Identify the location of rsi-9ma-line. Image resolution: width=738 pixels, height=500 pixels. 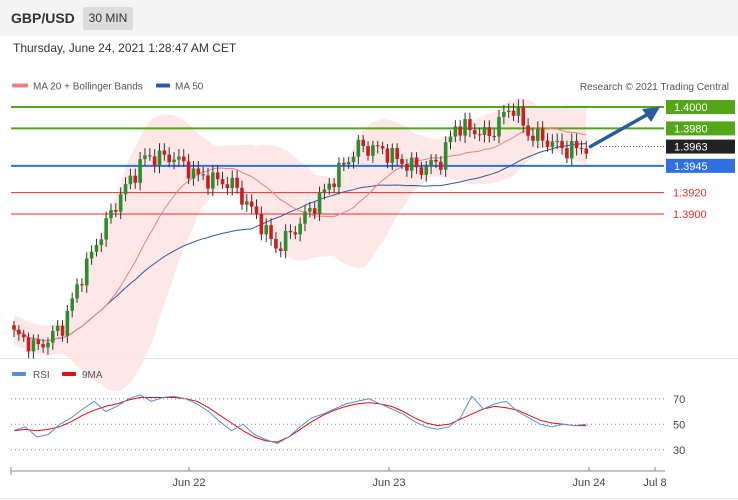
(300, 420).